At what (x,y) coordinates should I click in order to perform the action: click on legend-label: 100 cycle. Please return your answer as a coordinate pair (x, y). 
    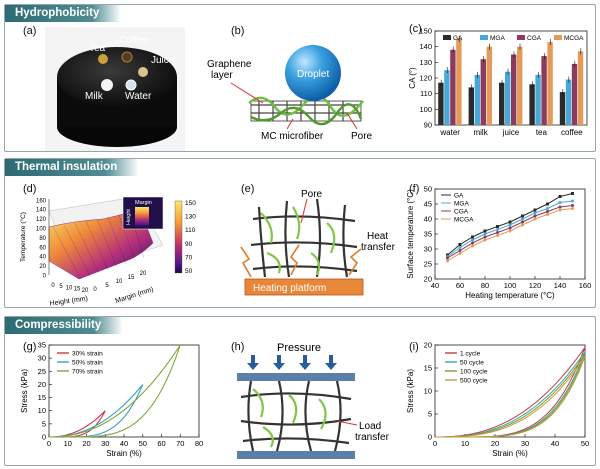
    Looking at the image, I should click on (474, 372).